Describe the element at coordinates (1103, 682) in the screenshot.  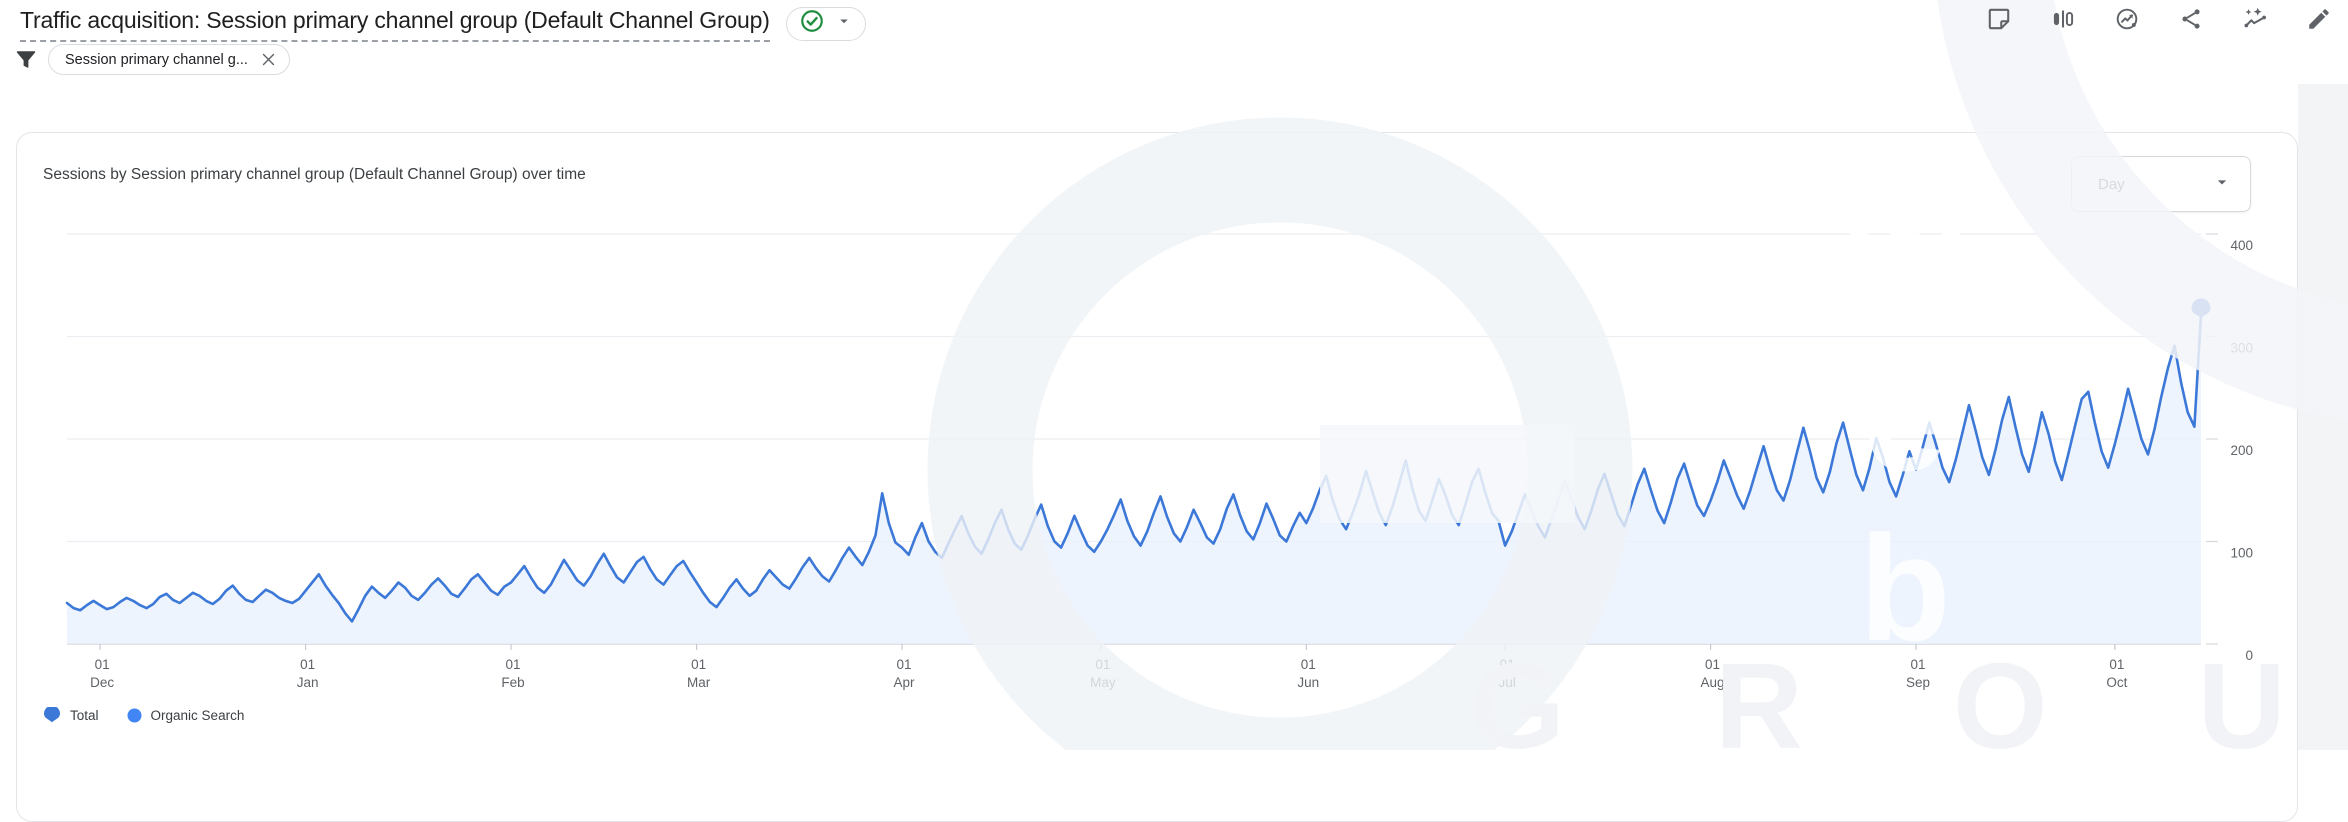
I see `svg-text: May` at that location.